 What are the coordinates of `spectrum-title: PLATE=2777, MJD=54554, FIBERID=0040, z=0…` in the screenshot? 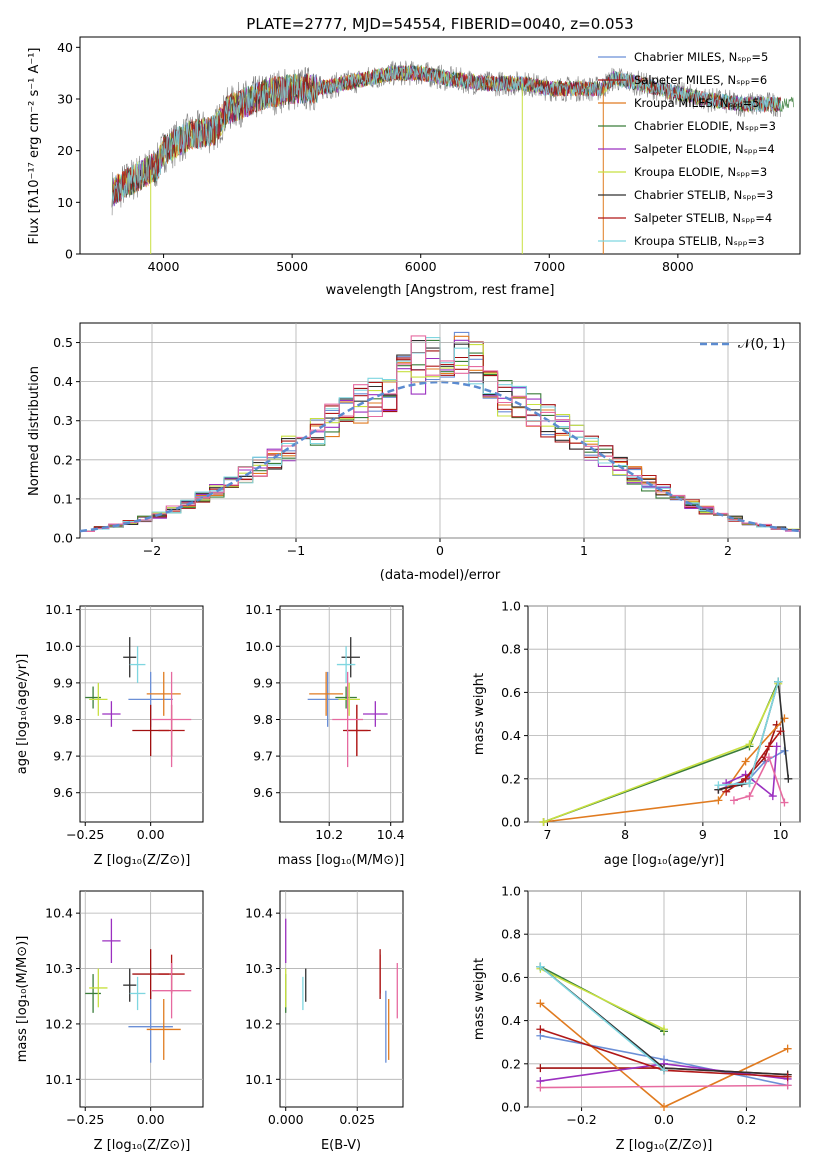 It's located at (439, 24).